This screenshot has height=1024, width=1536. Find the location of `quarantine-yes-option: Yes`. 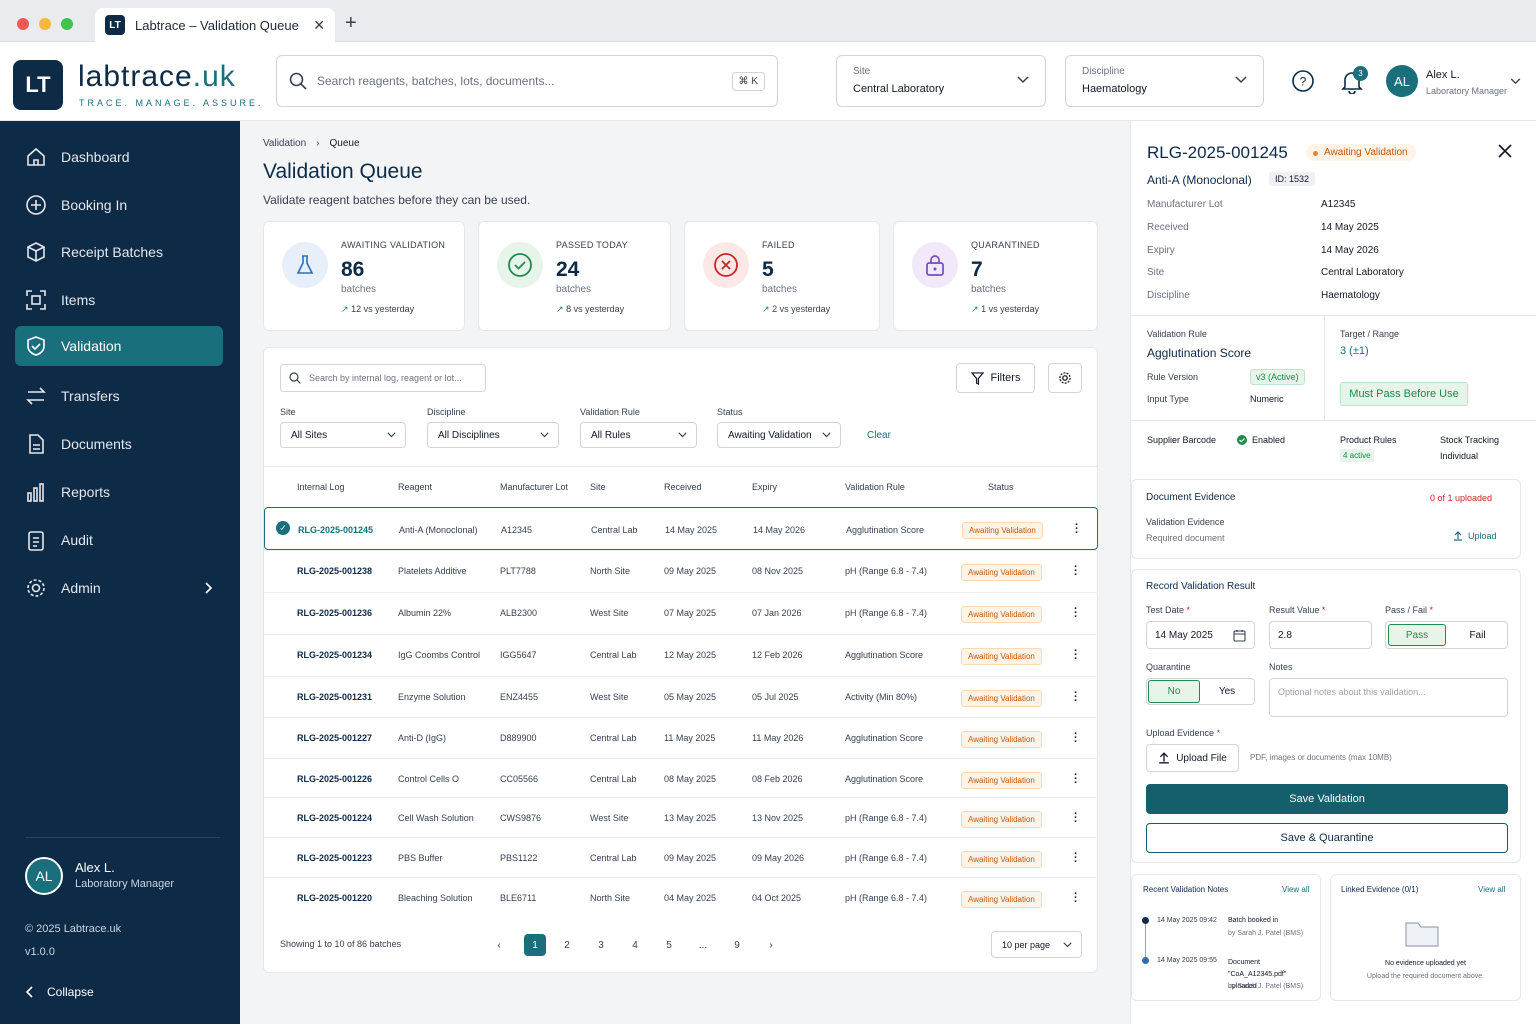

quarantine-yes-option: Yes is located at coordinates (1227, 691).